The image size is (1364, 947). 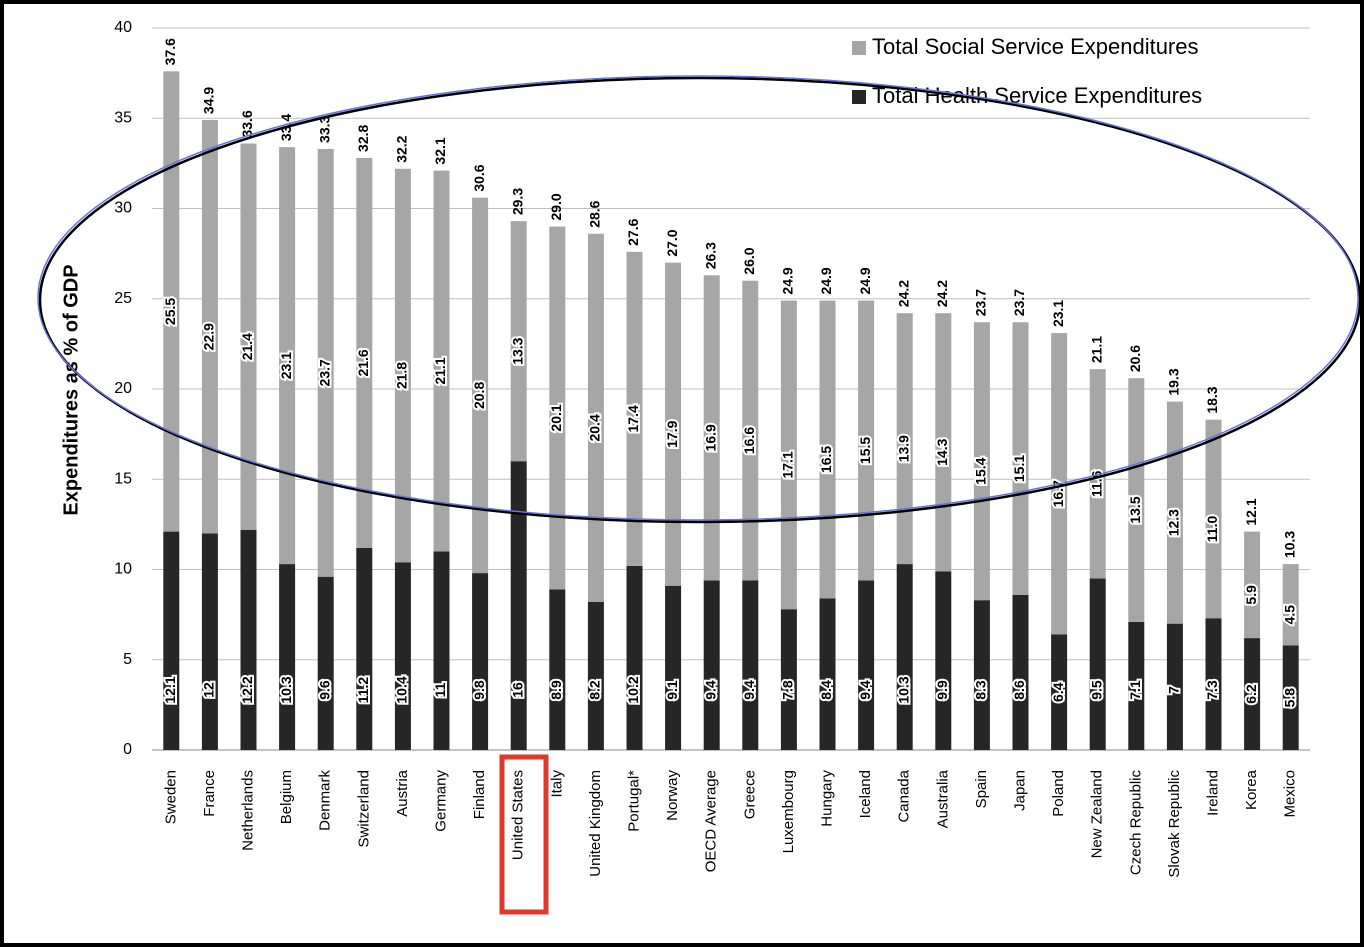 What do you see at coordinates (942, 690) in the screenshot?
I see `value-label: 9.9` at bounding box center [942, 690].